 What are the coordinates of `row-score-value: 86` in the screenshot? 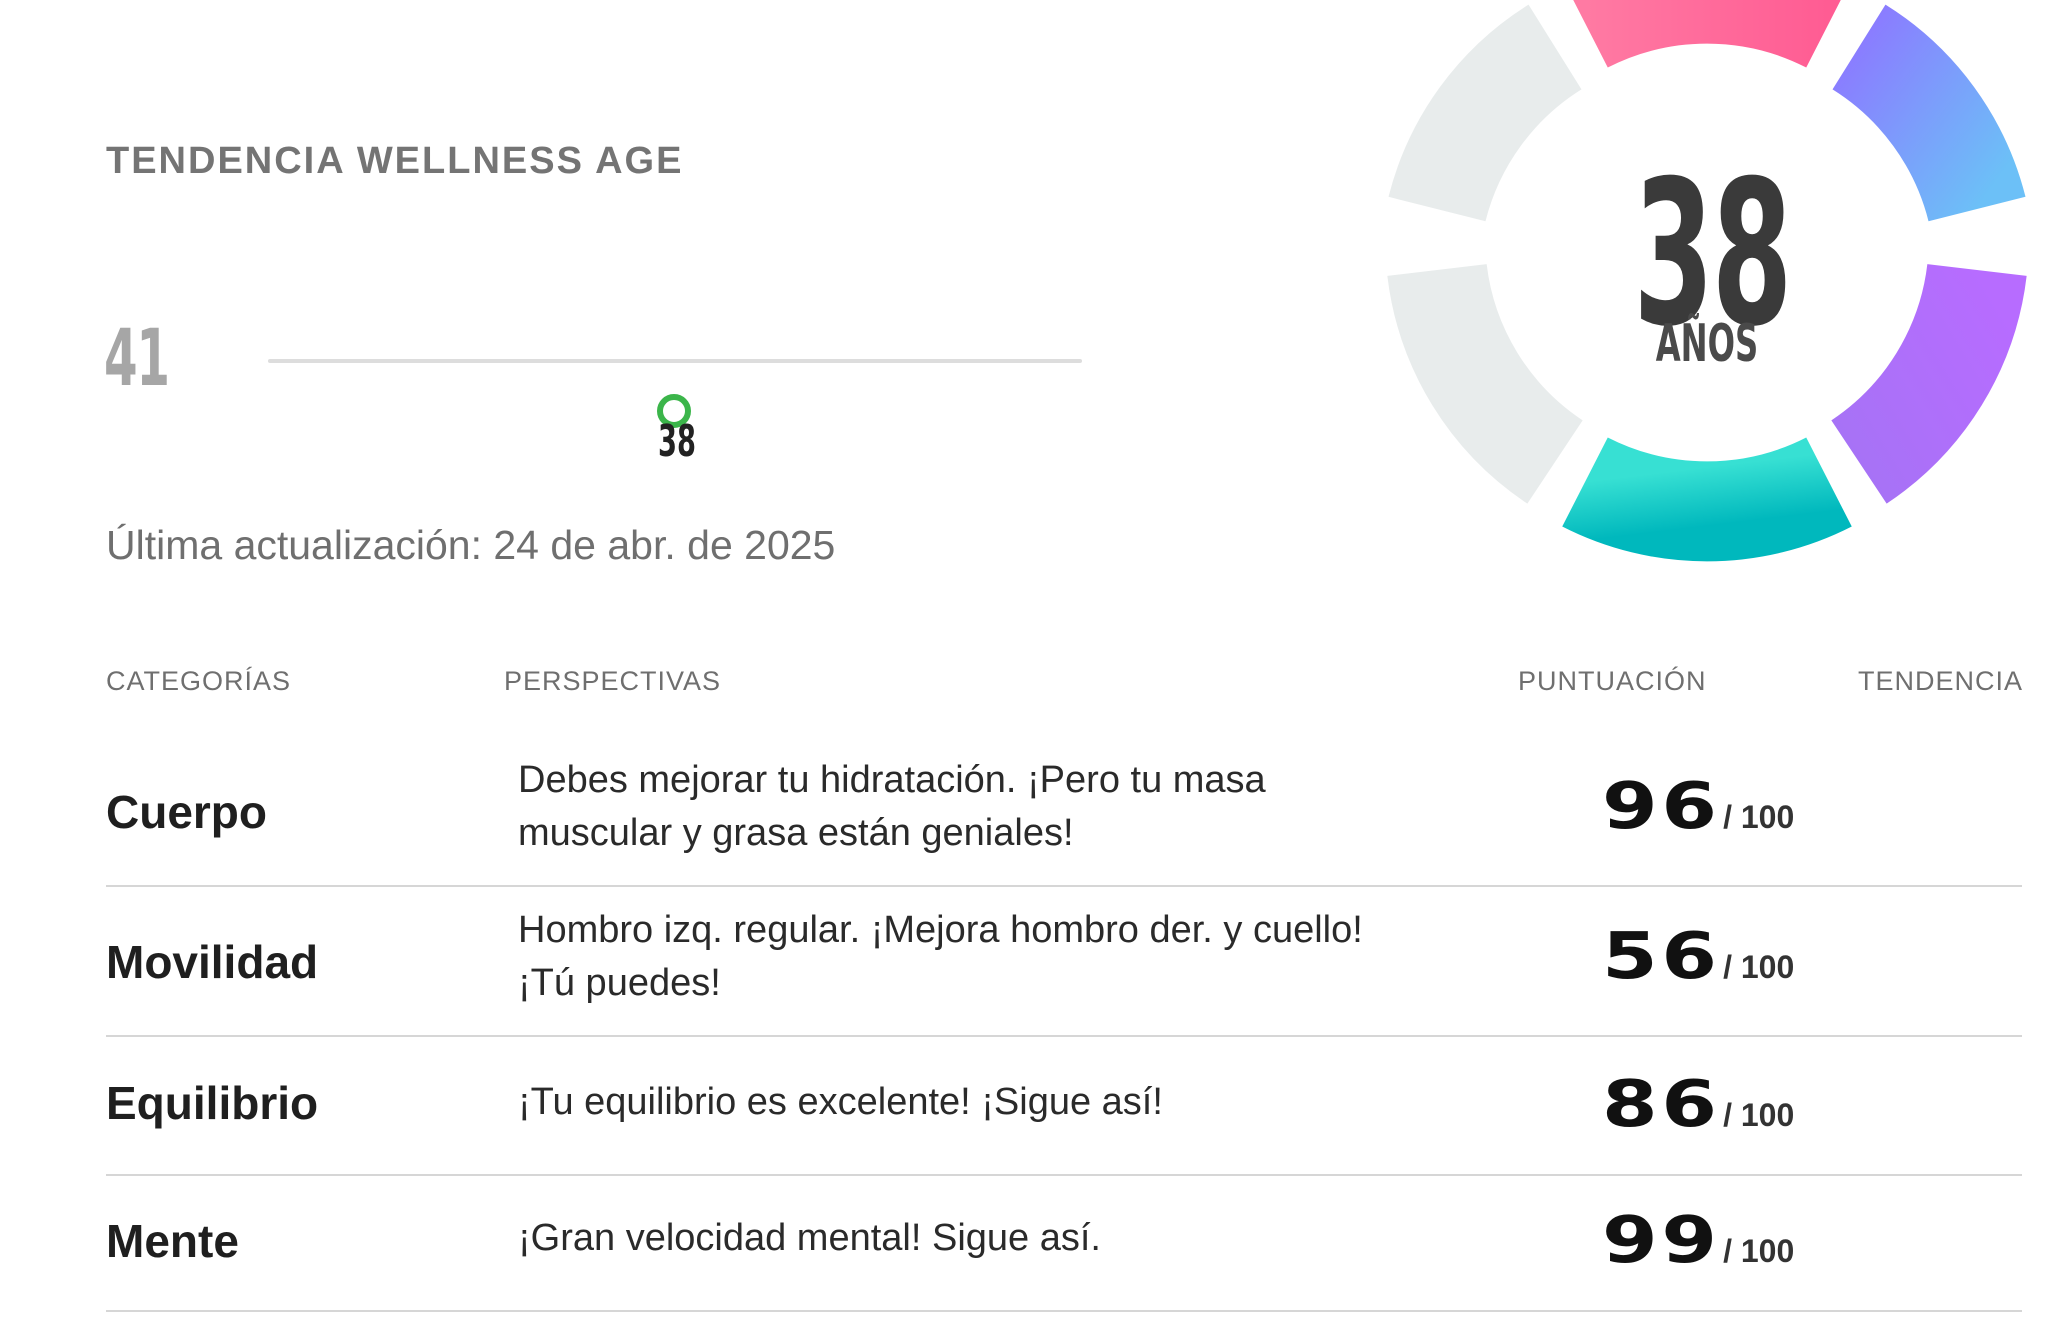 It's located at (1661, 1105).